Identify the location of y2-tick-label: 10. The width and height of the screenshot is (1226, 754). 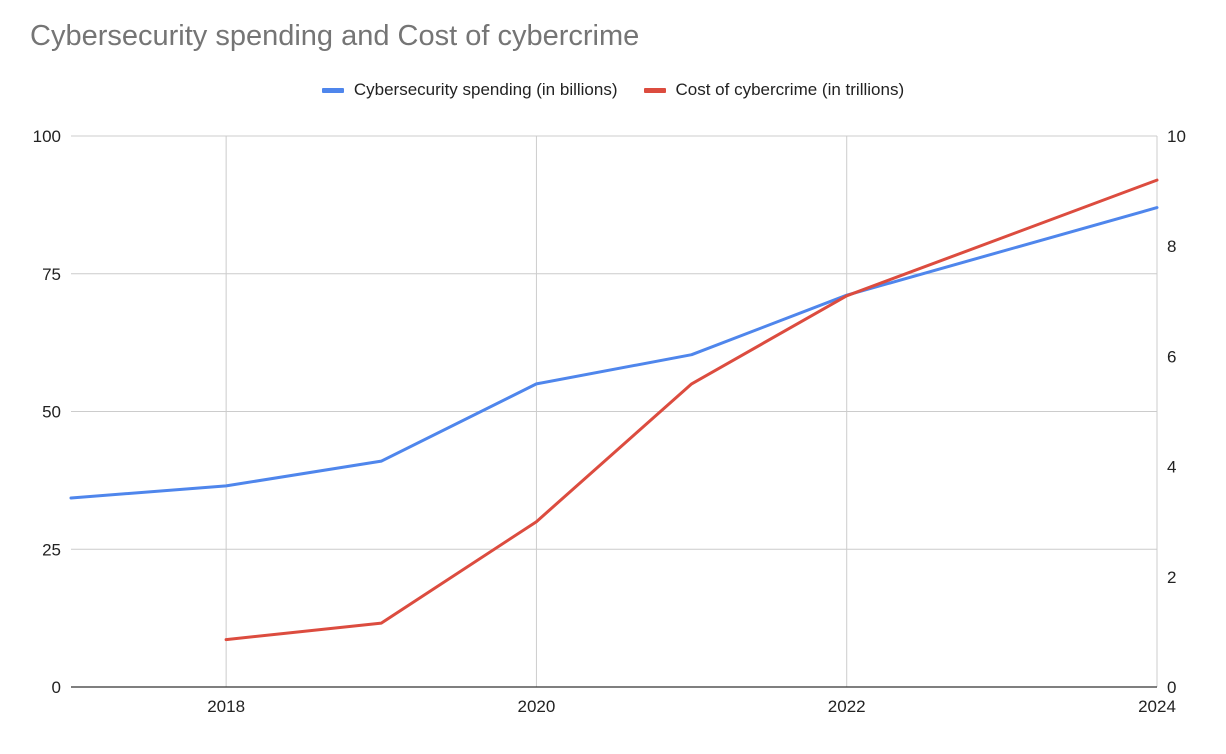
(1176, 136).